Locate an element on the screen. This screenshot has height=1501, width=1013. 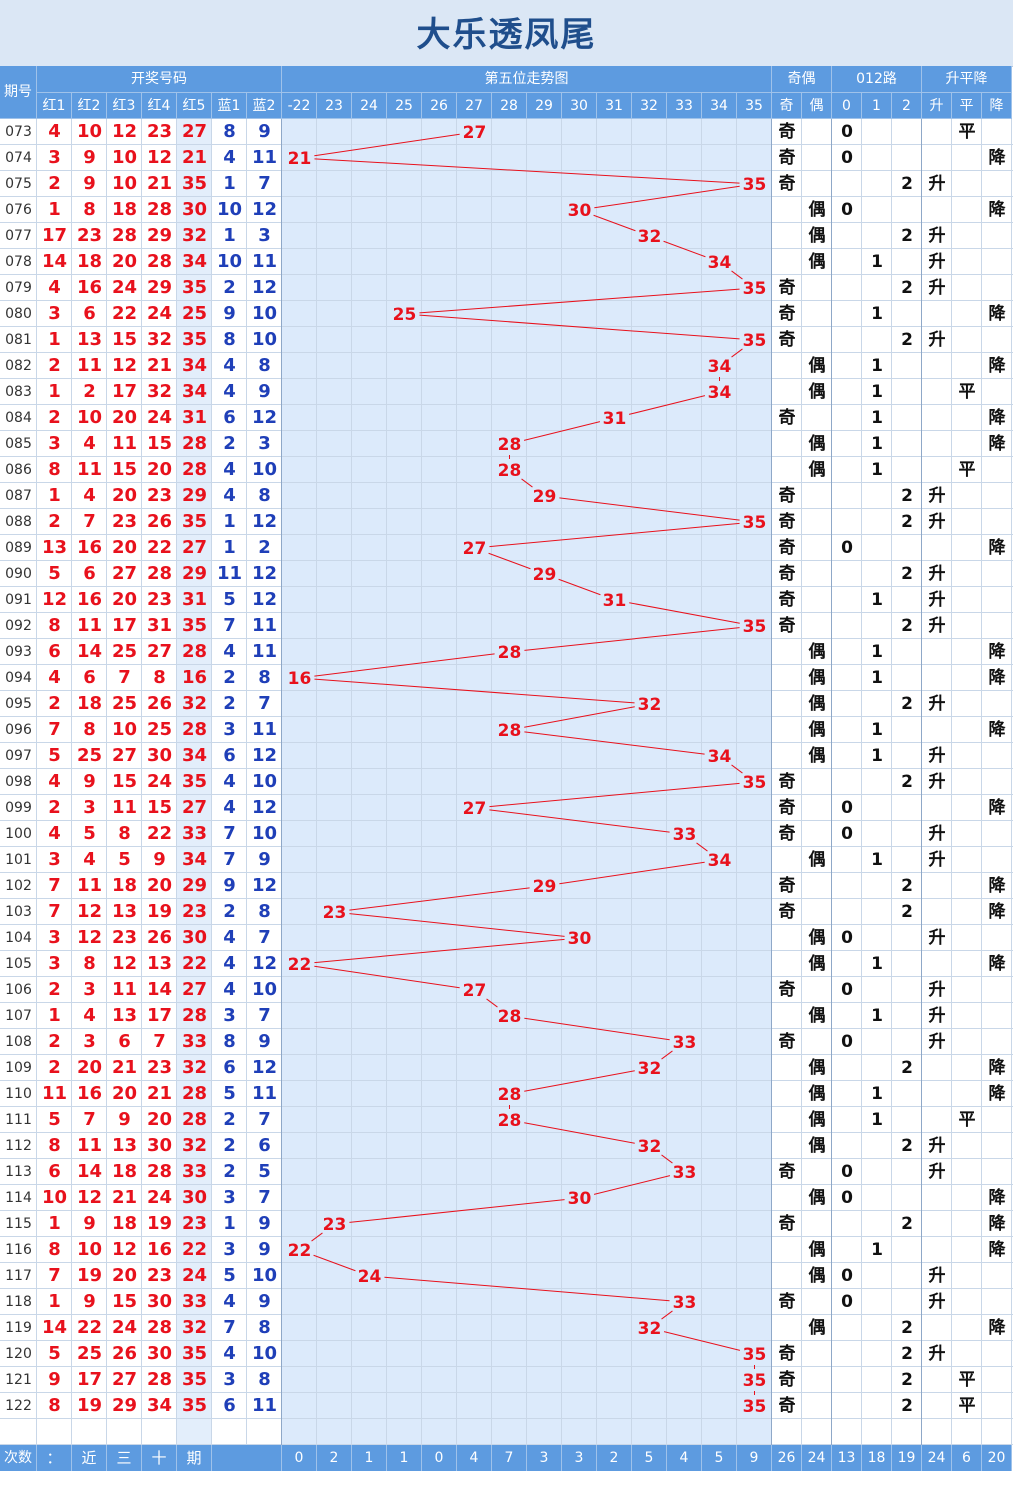
red-ball: 19 is located at coordinates (89, 1275).